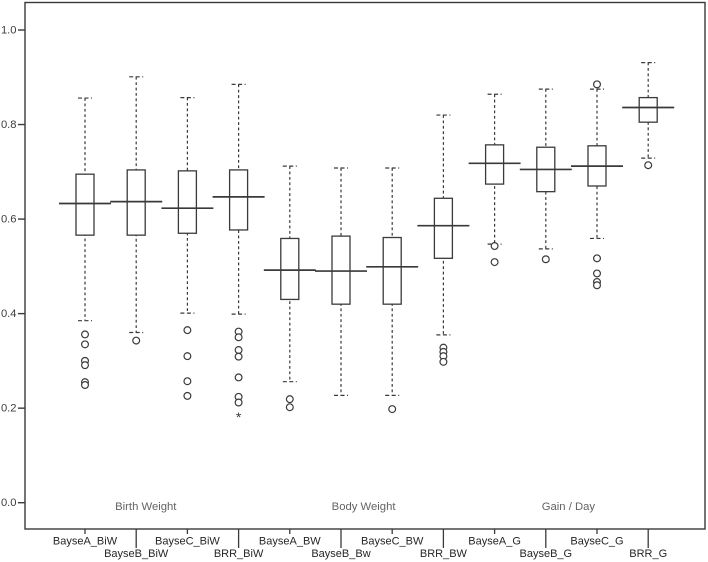 The height and width of the screenshot is (562, 708). Describe the element at coordinates (239, 417) in the screenshot. I see `extreme-point: *` at that location.